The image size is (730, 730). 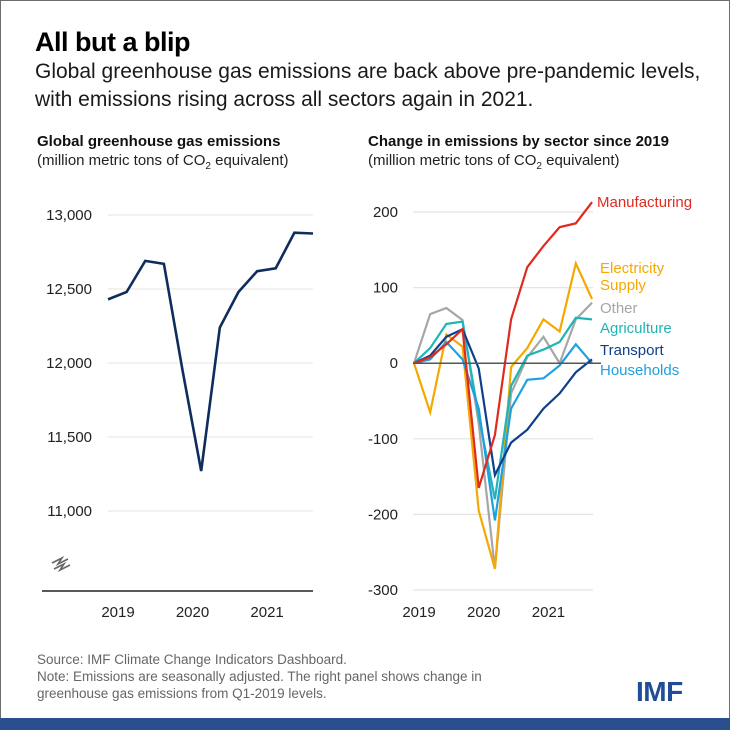 I want to click on left-chart-subtitle: (million metric tons of CO2 equivalent), so click(x=163, y=162).